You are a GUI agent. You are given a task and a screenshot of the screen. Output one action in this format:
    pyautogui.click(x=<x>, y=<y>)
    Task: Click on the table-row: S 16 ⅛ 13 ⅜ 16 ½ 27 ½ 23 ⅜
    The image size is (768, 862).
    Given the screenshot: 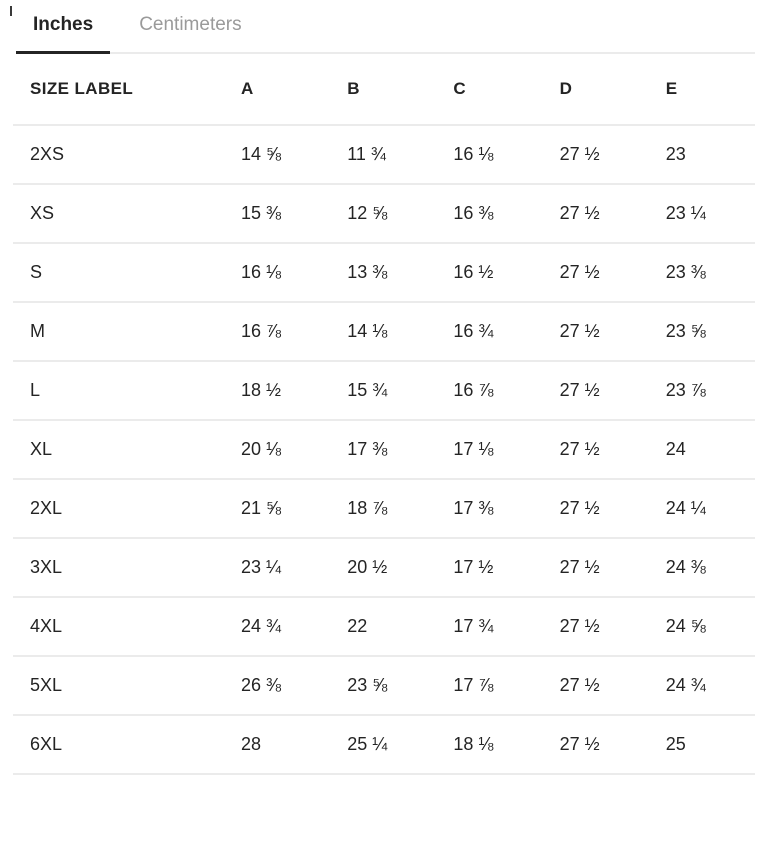 What is the action you would take?
    pyautogui.click(x=384, y=273)
    